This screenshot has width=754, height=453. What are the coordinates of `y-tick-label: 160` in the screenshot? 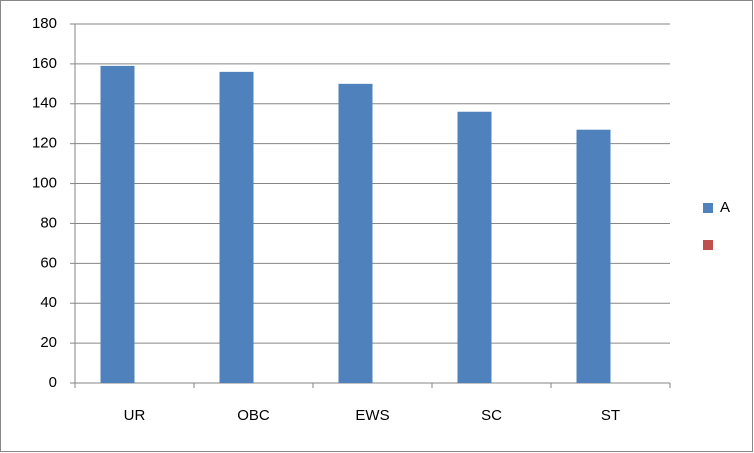 It's located at (44, 63).